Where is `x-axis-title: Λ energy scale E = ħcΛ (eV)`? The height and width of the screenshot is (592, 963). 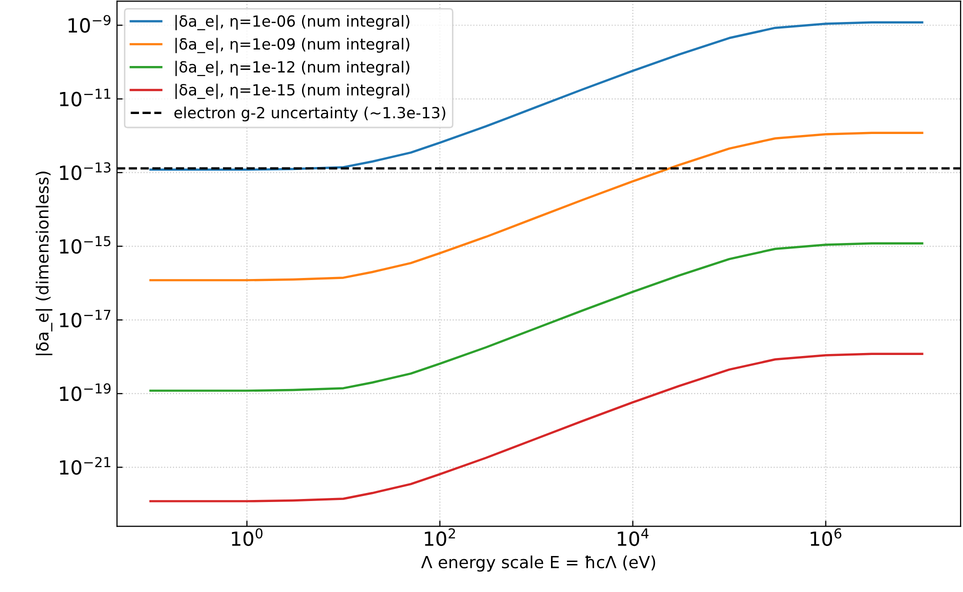 x-axis-title: Λ energy scale E = ħcΛ (eV) is located at coordinates (538, 564).